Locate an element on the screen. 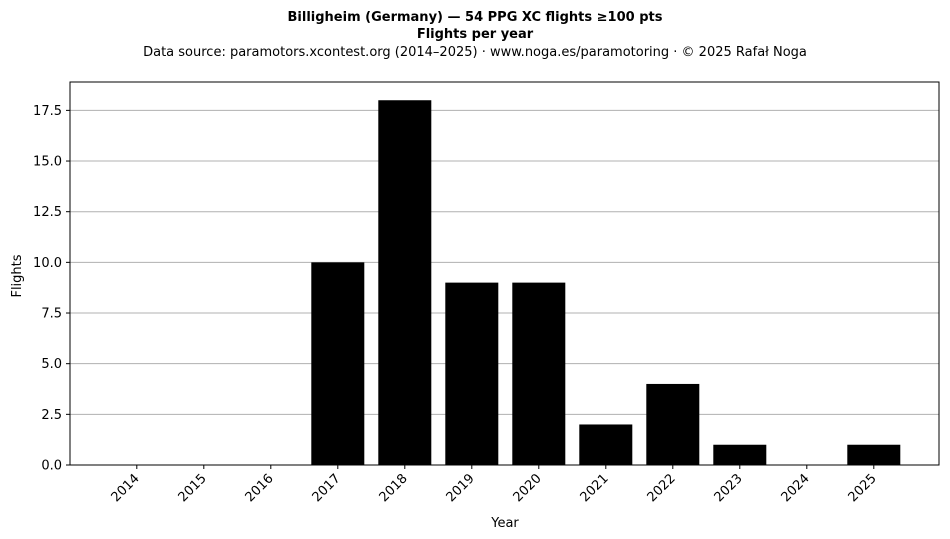 This screenshot has height=539, width=950. x-tick-label-2024: 2024 is located at coordinates (796, 488).